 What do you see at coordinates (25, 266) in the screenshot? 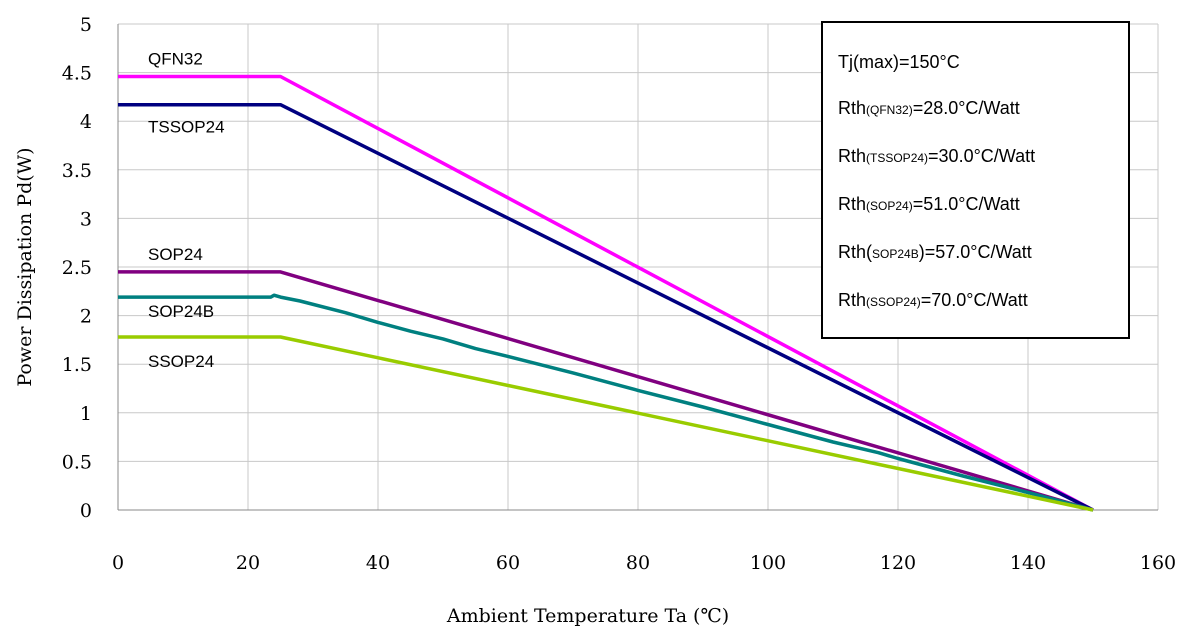
I see `y-axis-title: Power Dissipation Pd(W)` at bounding box center [25, 266].